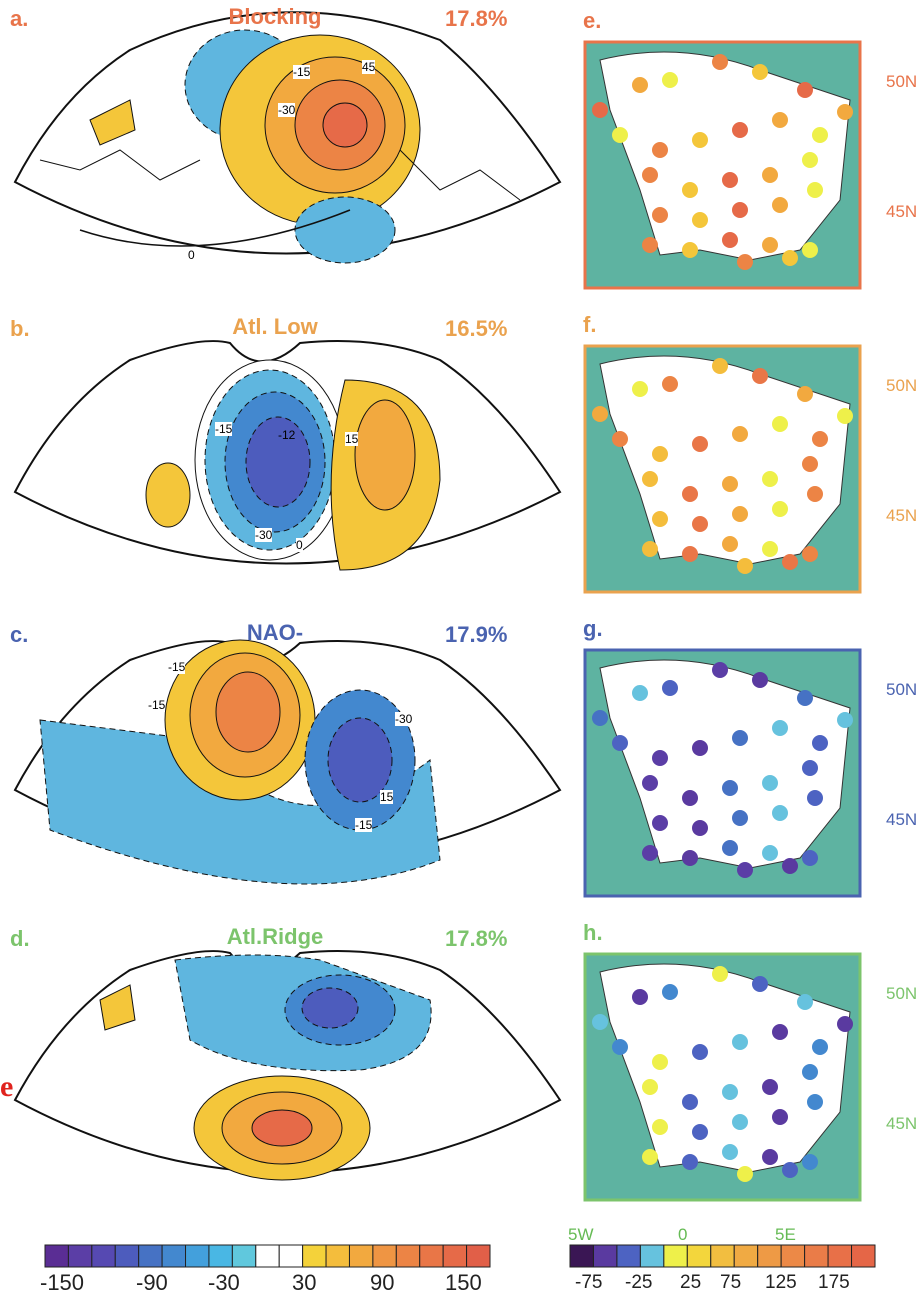 The height and width of the screenshot is (1298, 924). What do you see at coordinates (593, 628) in the screenshot?
I see `panel-label-g: g.` at bounding box center [593, 628].